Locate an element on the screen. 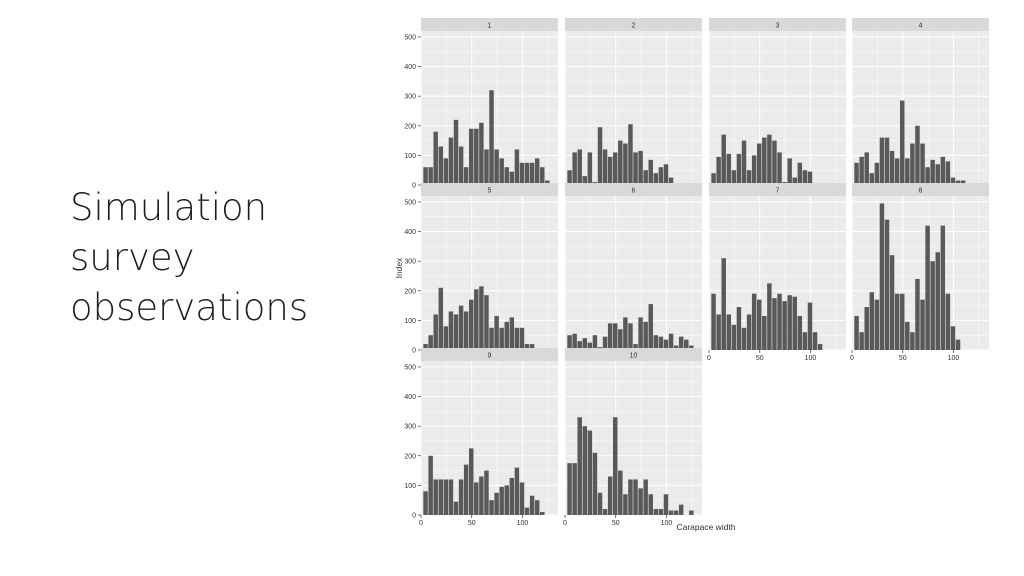 This screenshot has height=576, width=1024. title-line-1: Simulation is located at coordinates (169, 207).